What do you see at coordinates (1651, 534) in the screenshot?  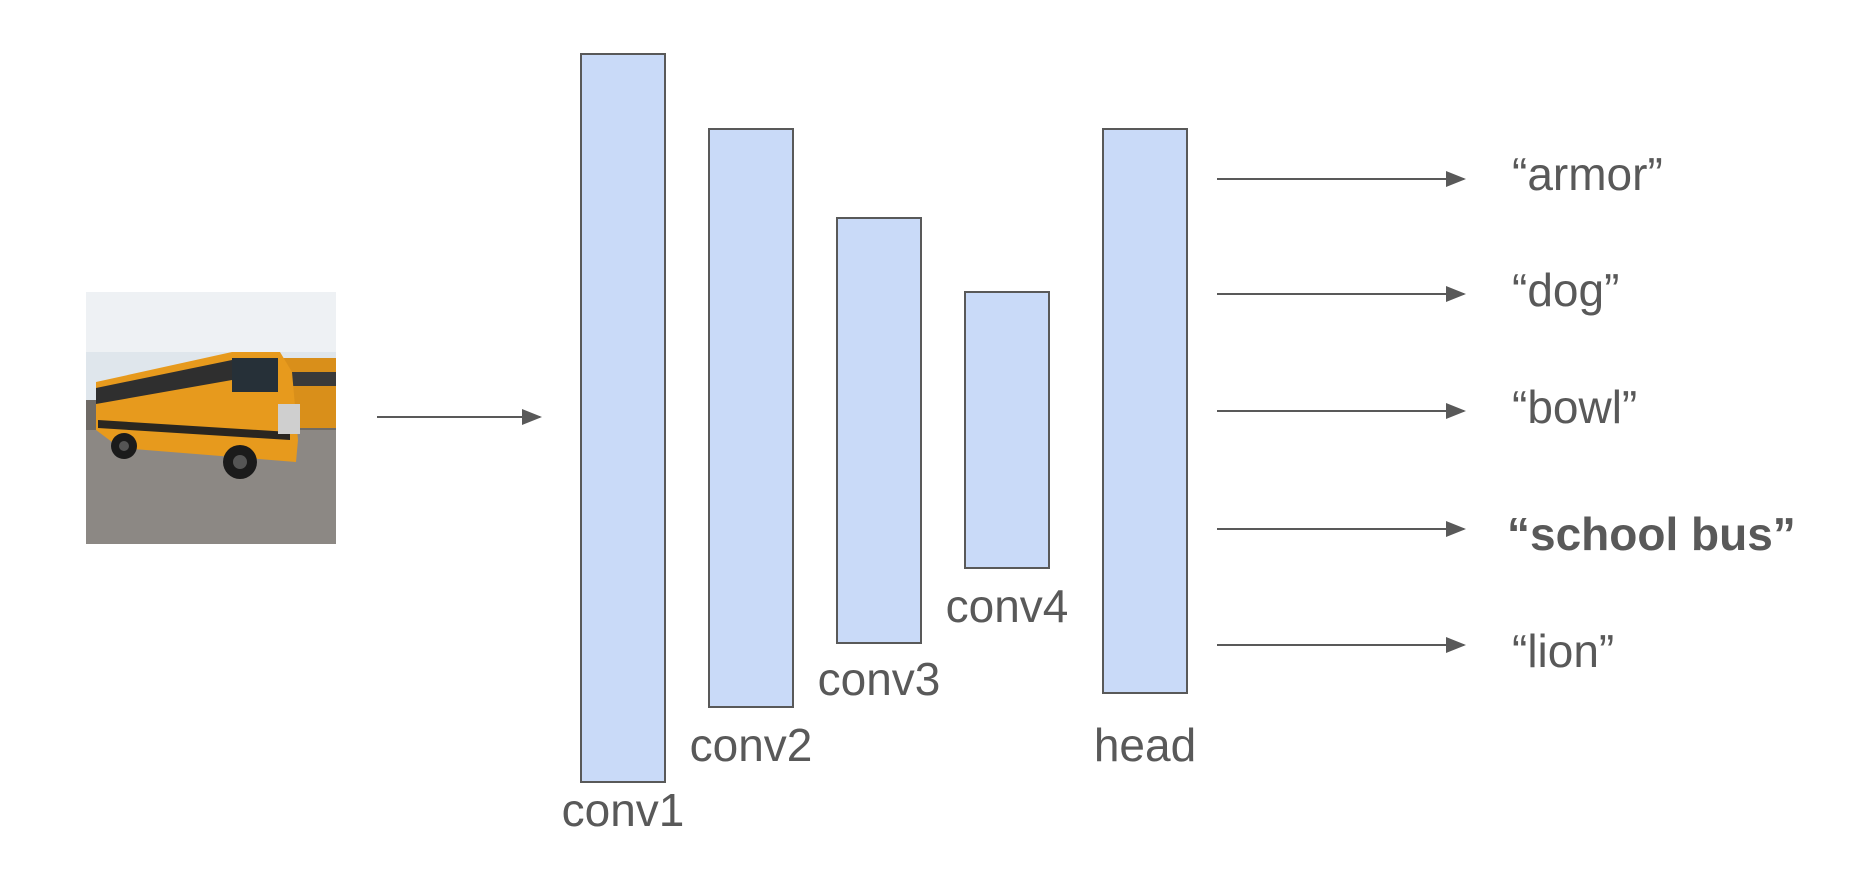 I see `output-label-school-bus: “school bus”` at bounding box center [1651, 534].